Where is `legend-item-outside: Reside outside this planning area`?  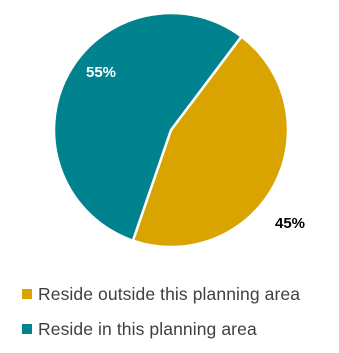
legend-item-outside: Reside outside this planning area is located at coordinates (180, 294).